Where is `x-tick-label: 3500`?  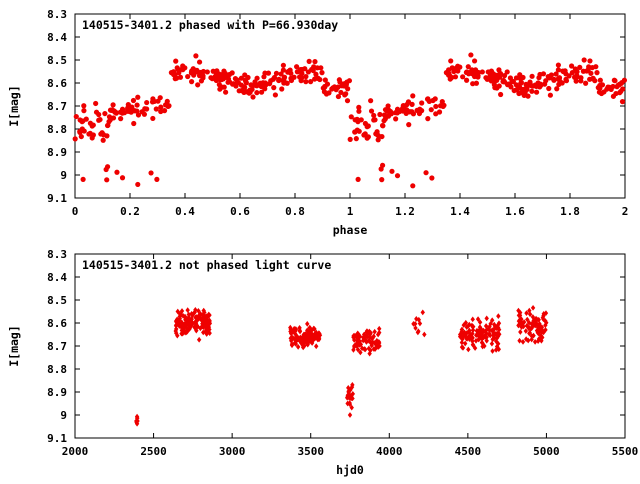 x-tick-label: 3500 is located at coordinates (310, 451).